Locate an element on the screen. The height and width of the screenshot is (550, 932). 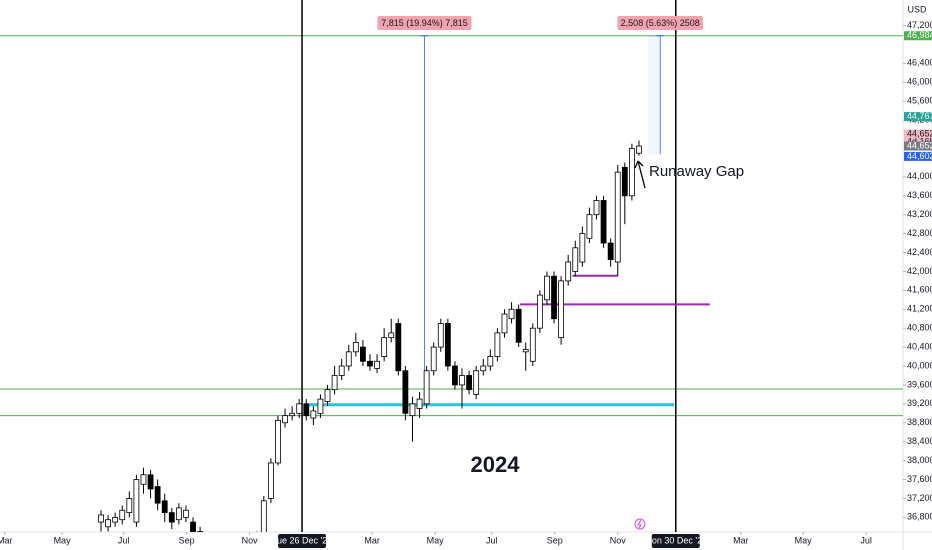
y-tick-label: 38,400 is located at coordinates (919, 441).